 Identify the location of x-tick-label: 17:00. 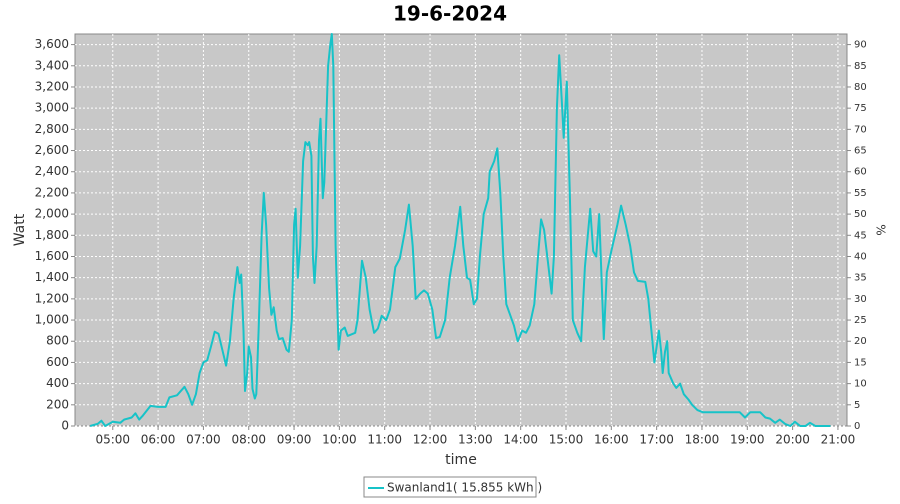
(656, 440).